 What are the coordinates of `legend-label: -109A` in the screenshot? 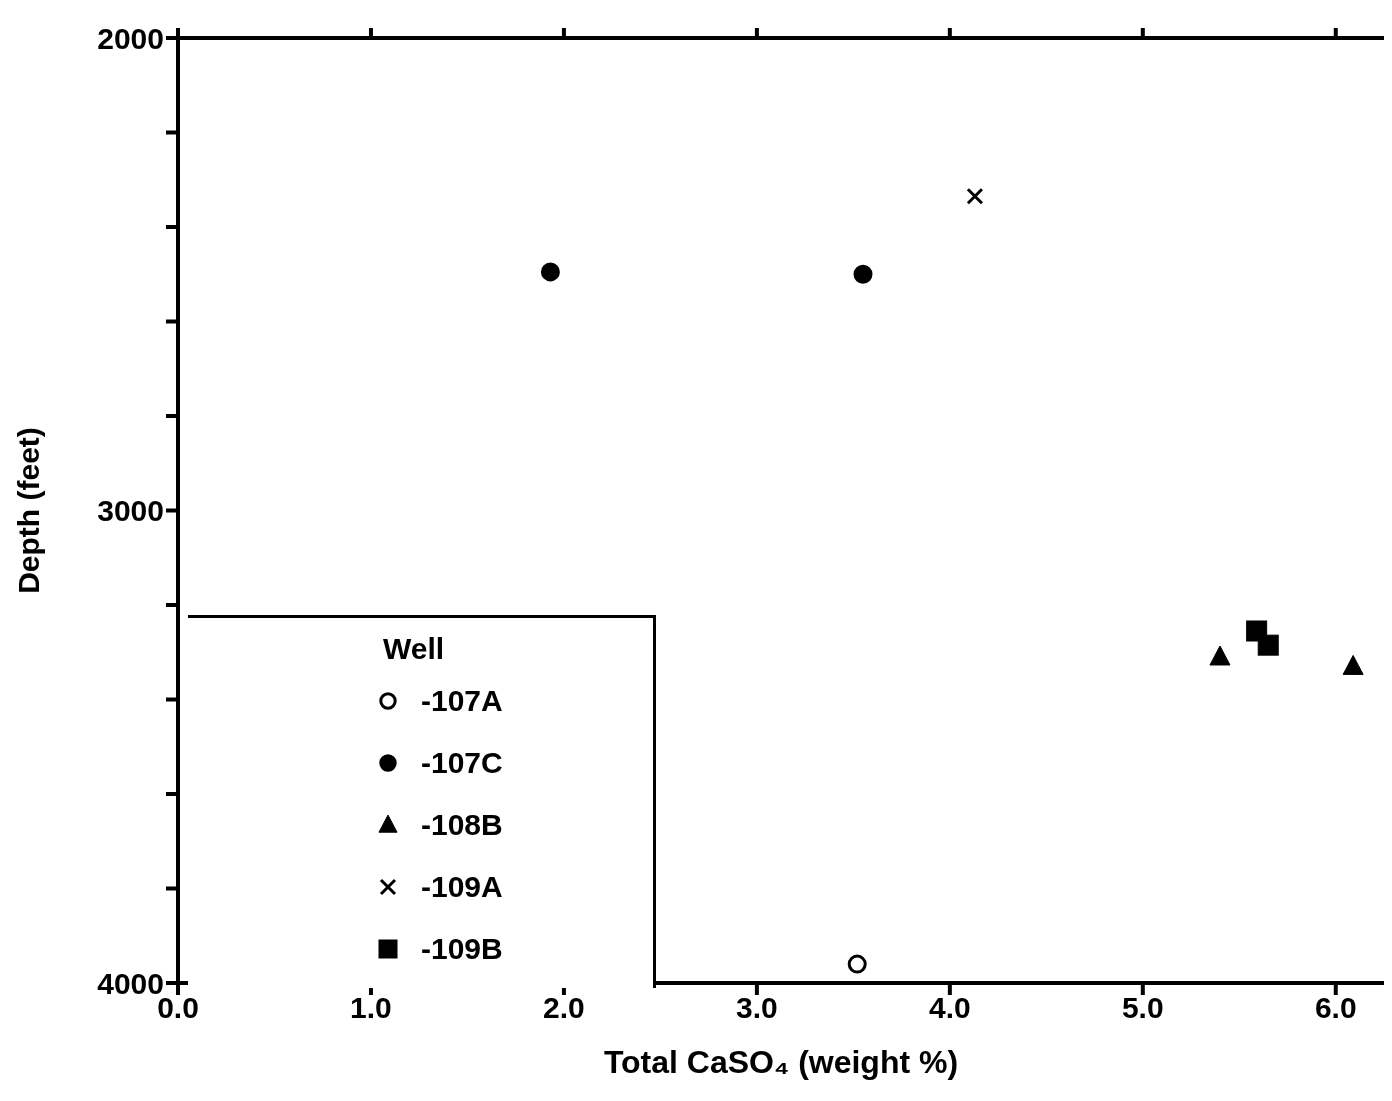 It's located at (462, 887).